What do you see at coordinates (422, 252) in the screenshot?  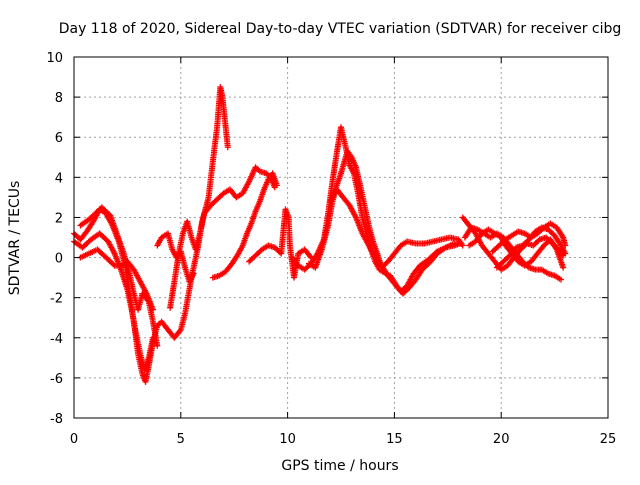 I see `series-track-l` at bounding box center [422, 252].